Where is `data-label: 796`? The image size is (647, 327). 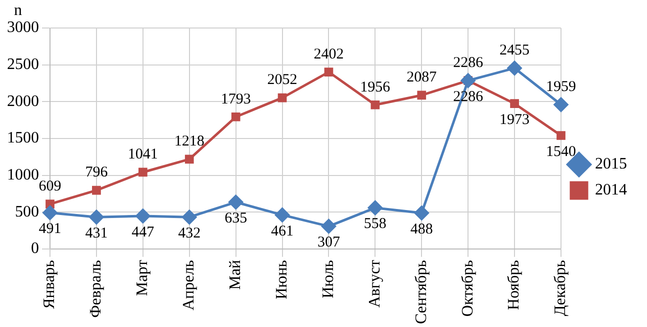 data-label: 796 is located at coordinates (96, 172).